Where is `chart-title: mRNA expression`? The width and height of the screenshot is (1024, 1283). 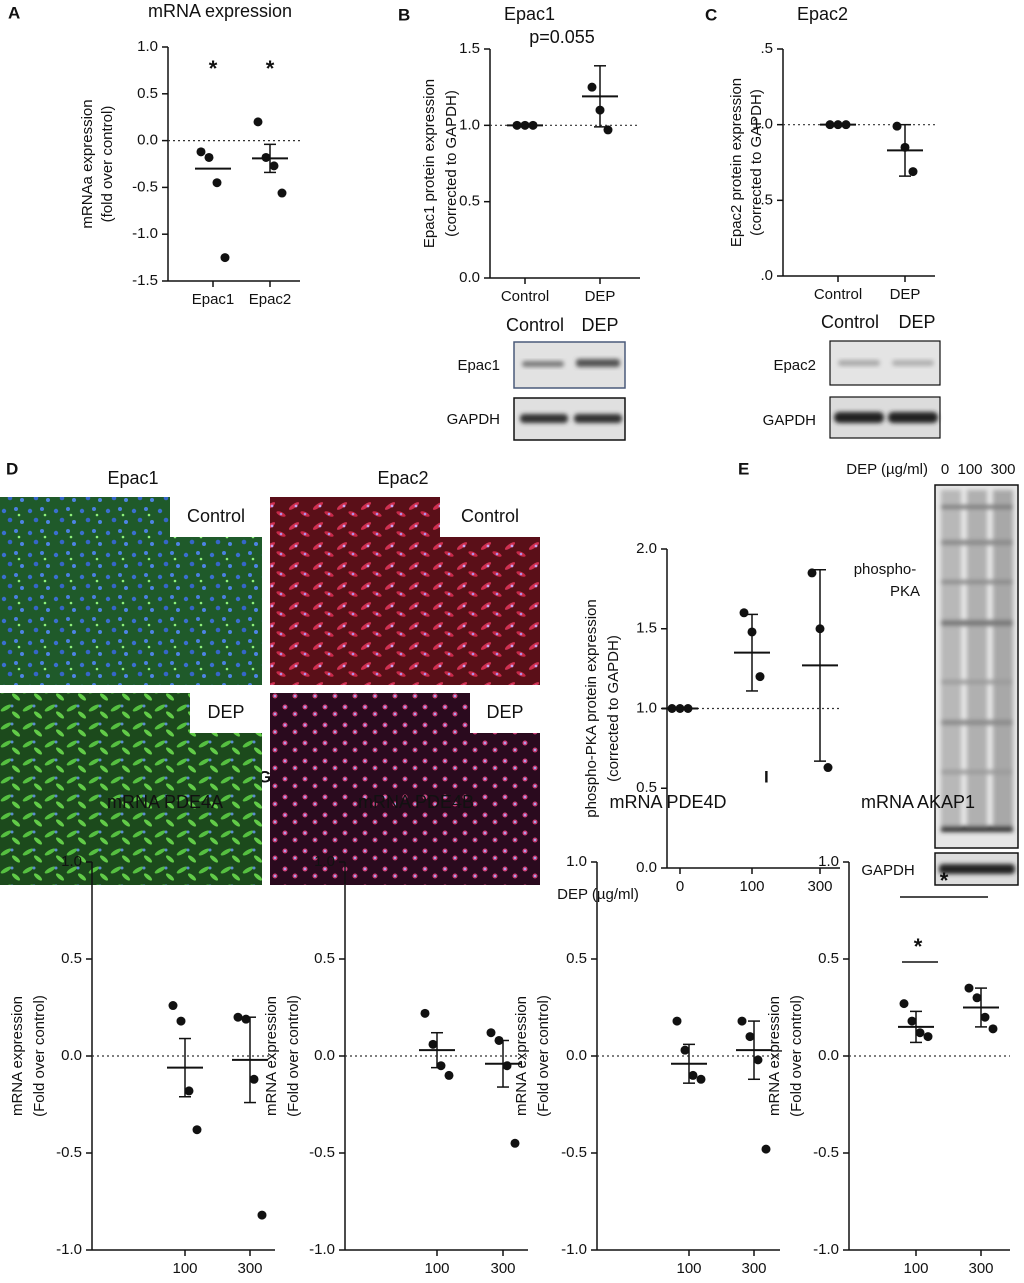
chart-title: mRNA expression is located at coordinates (220, 11).